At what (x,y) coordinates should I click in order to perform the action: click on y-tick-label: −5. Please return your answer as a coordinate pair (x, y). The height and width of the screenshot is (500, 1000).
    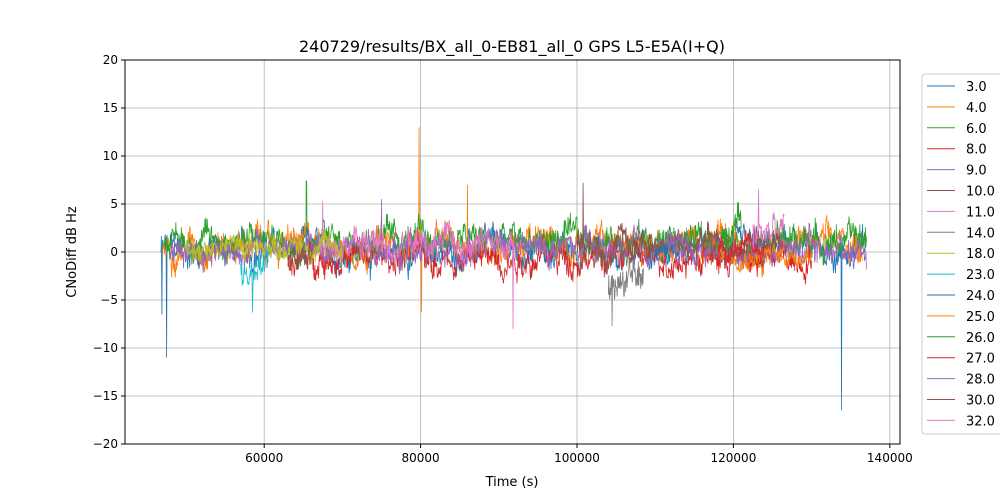
    Looking at the image, I should click on (109, 300).